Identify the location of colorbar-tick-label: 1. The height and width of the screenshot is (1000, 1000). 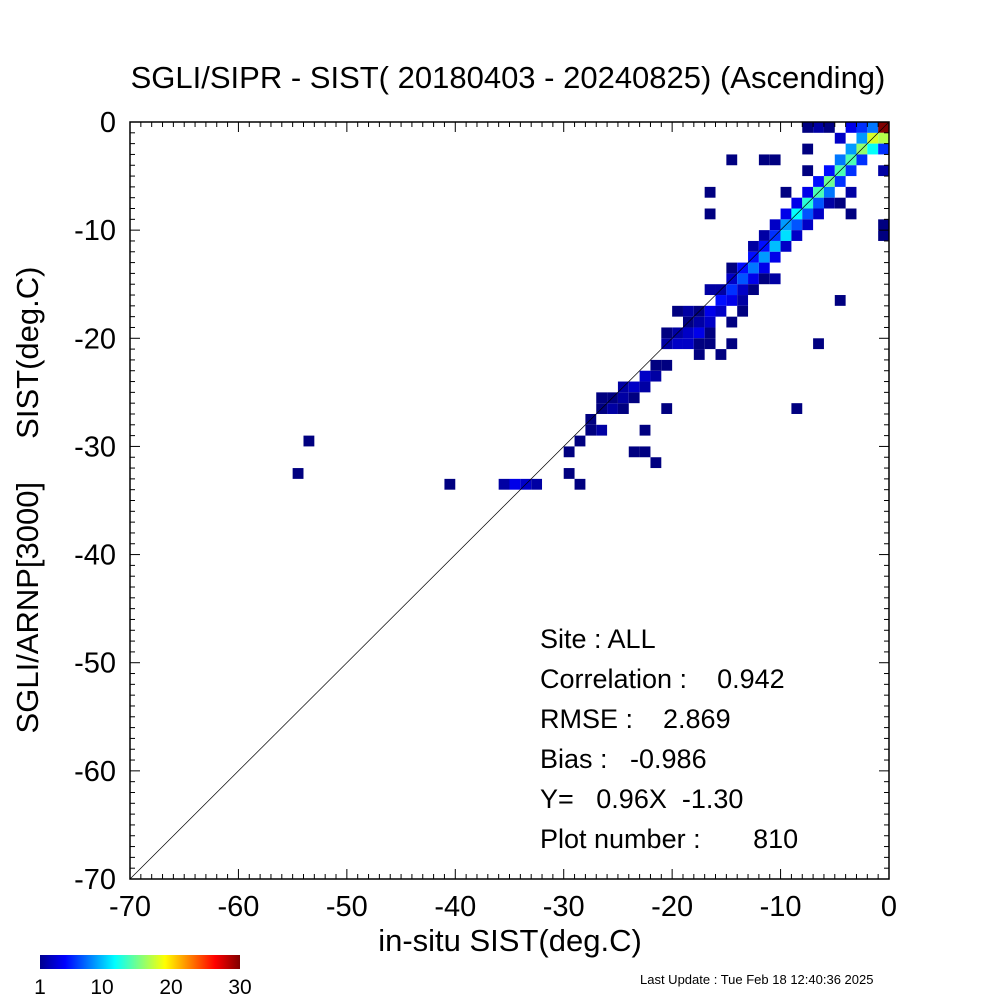
(40, 987).